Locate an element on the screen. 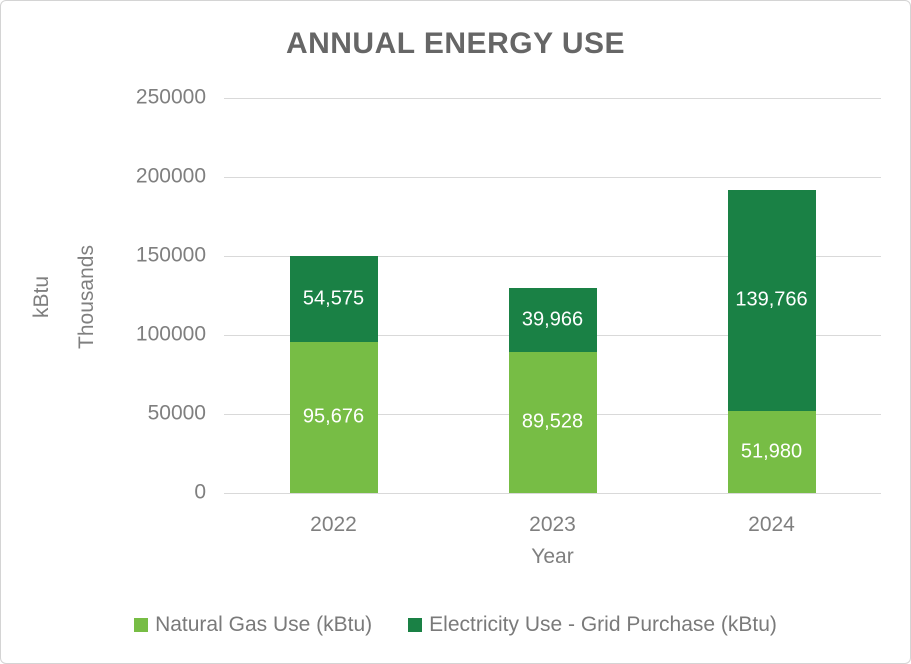  y-tick-label: 250000 is located at coordinates (170, 97).